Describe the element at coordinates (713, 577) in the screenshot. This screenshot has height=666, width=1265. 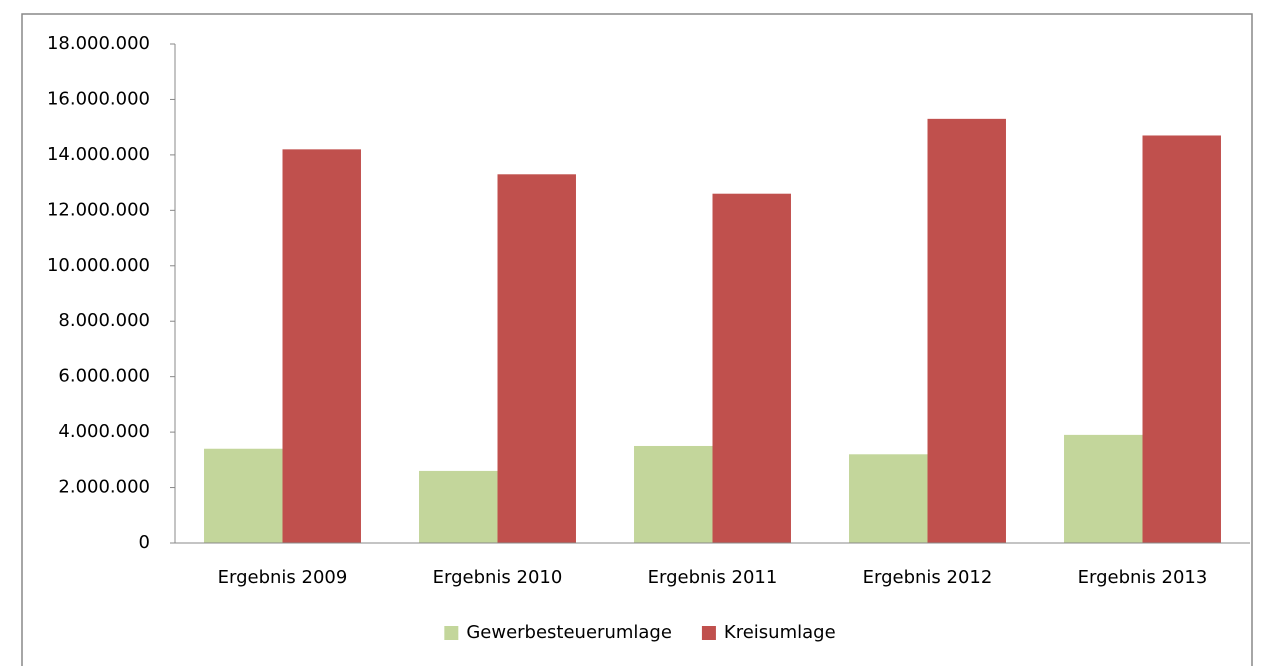
I see `x-tick-label: Ergebnis 2011` at that location.